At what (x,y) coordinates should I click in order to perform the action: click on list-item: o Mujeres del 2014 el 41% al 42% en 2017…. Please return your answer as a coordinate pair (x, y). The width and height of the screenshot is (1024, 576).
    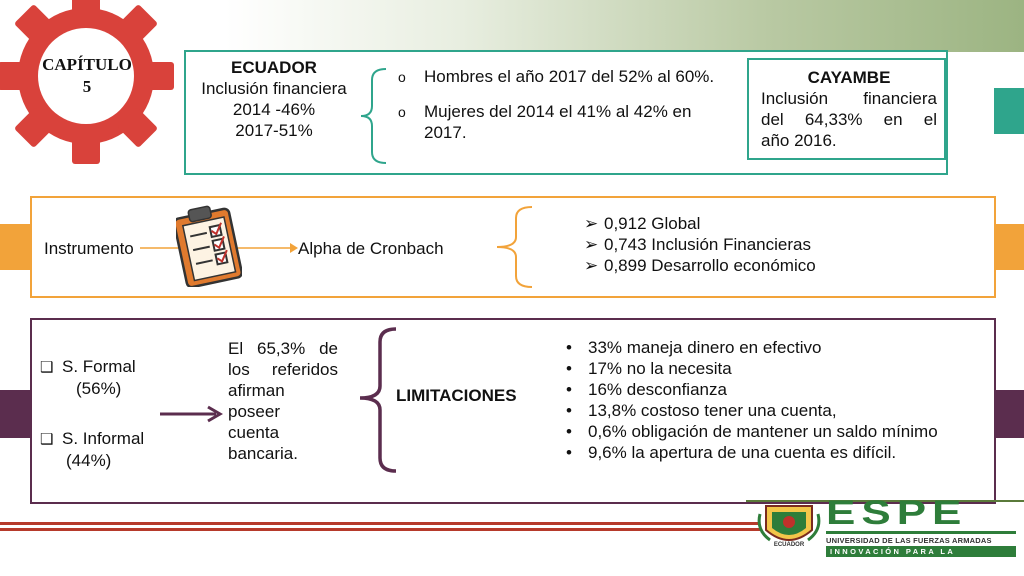
    Looking at the image, I should click on (545, 122).